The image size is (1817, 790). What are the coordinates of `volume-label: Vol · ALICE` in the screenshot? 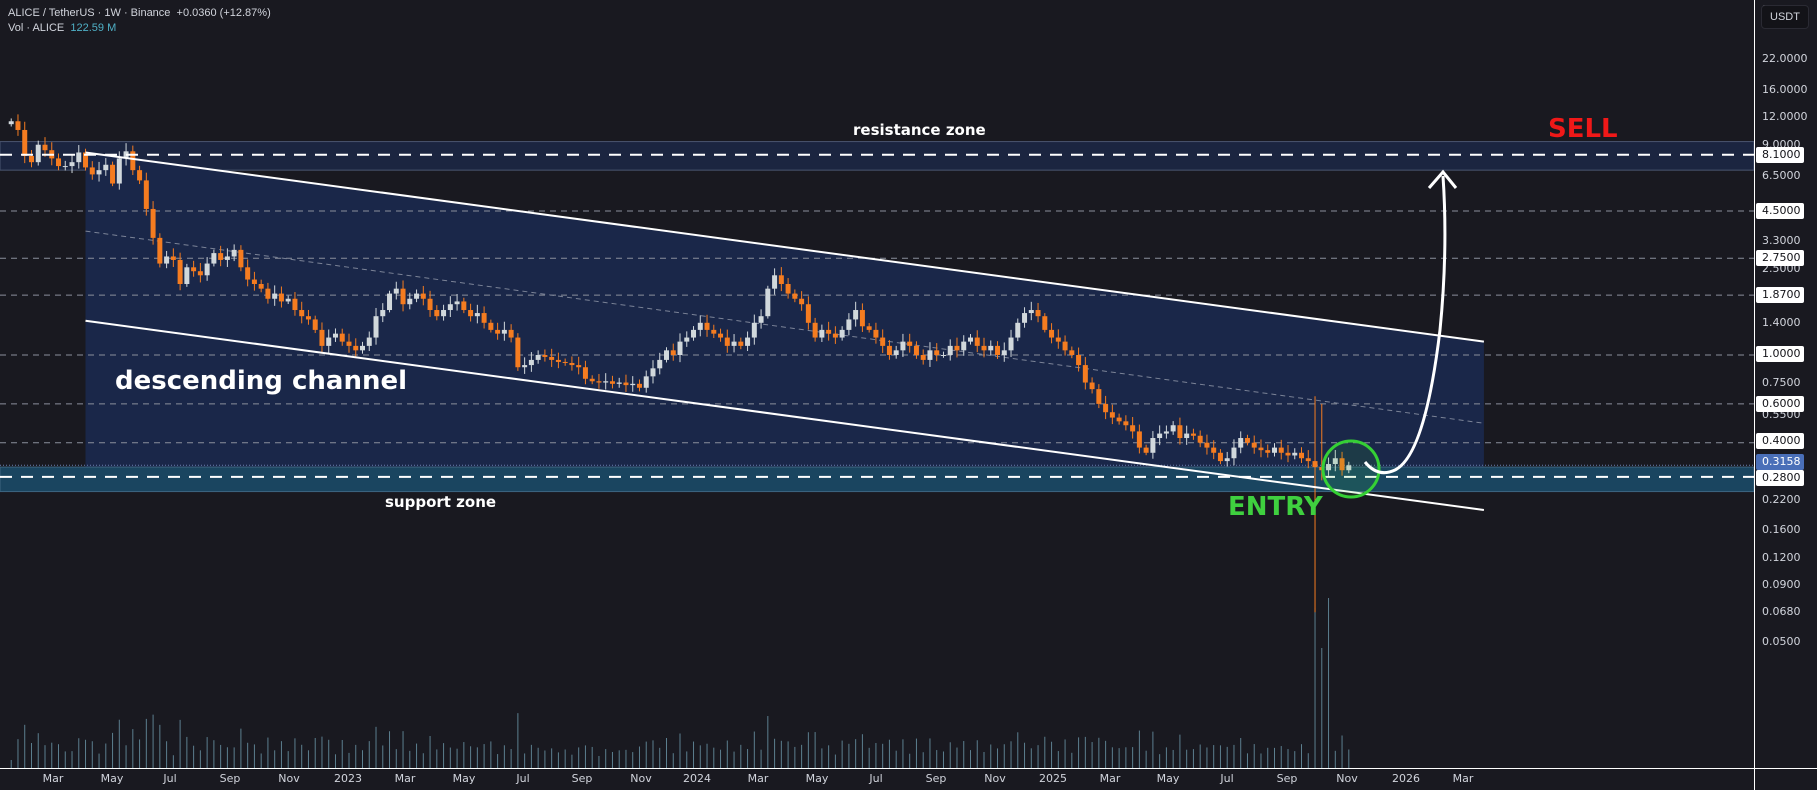 It's located at (36, 28).